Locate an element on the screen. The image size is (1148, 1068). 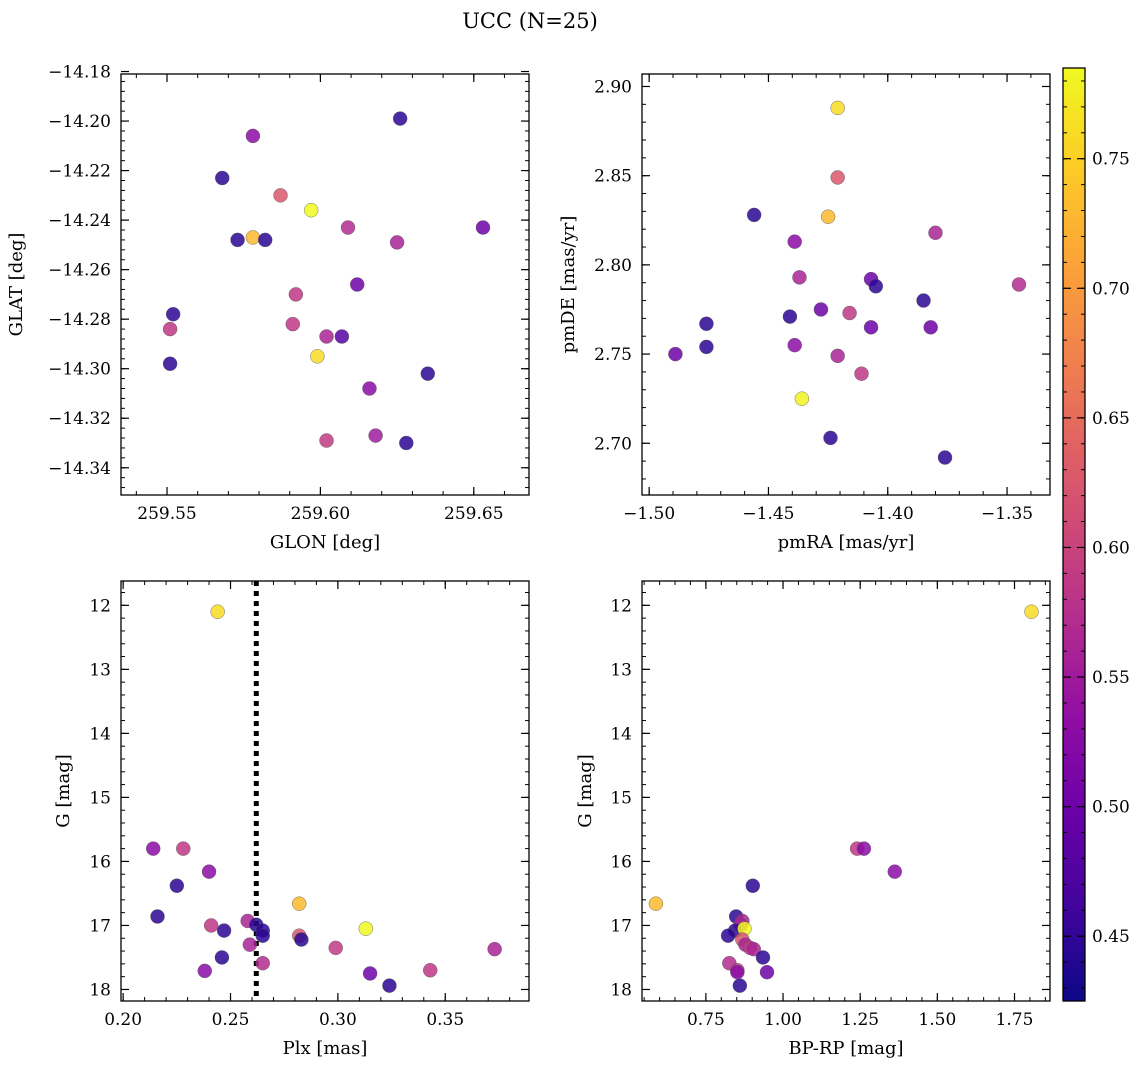
figure-title: UCC (N=25) is located at coordinates (530, 21).